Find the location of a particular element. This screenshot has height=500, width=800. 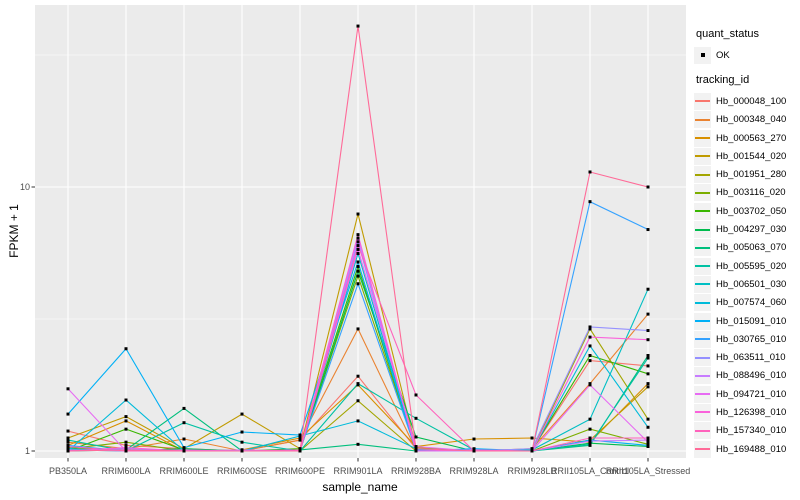

x-tick-label: RRII105LA_Control is located at coordinates (590, 471).